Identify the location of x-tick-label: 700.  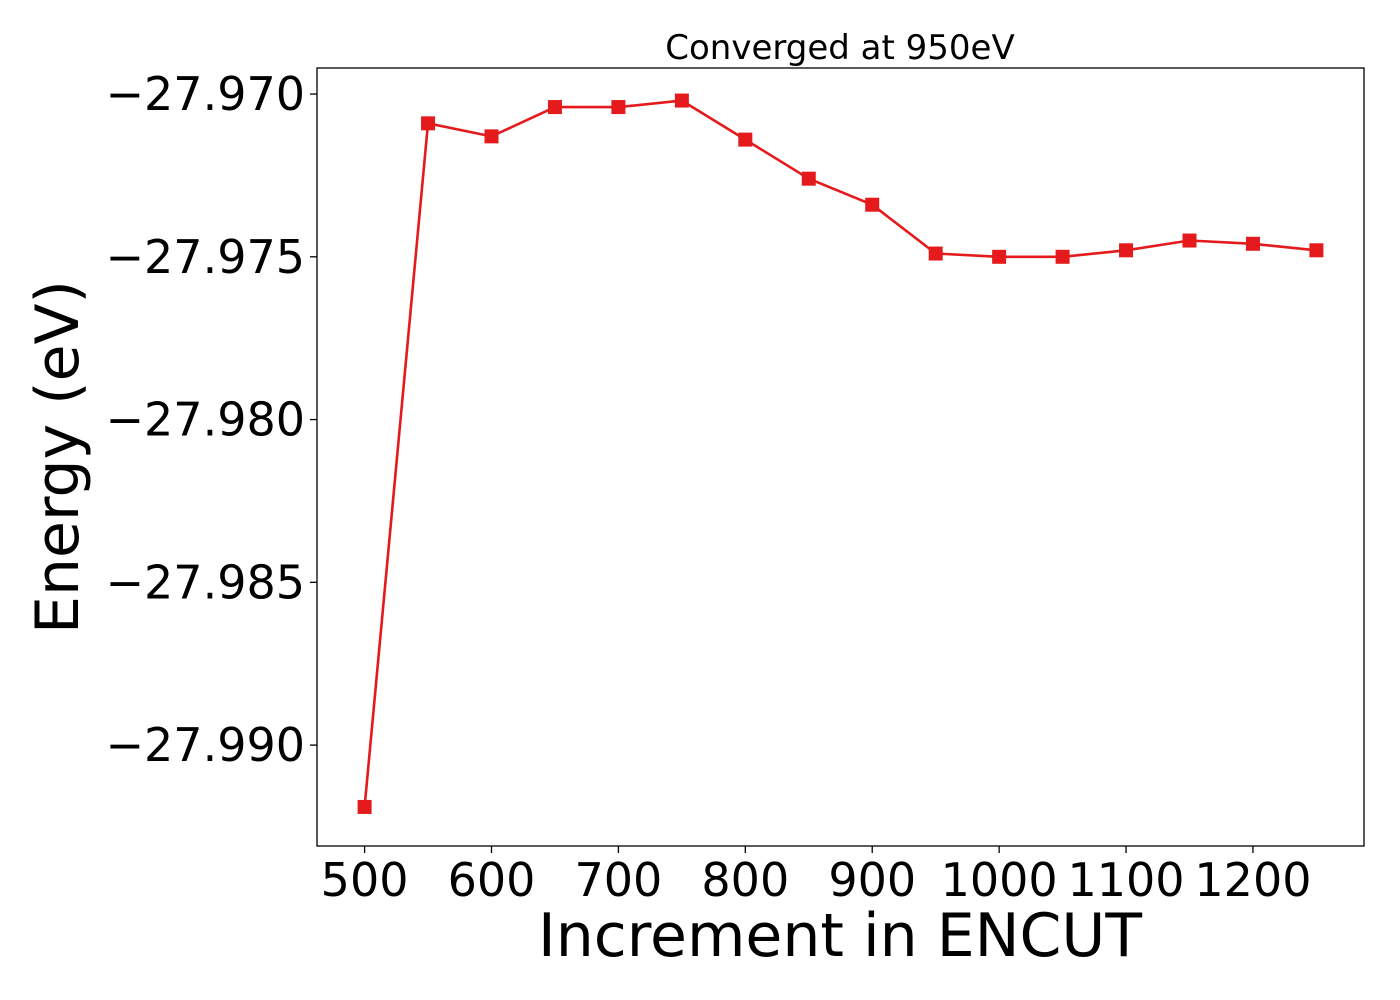
(619, 880).